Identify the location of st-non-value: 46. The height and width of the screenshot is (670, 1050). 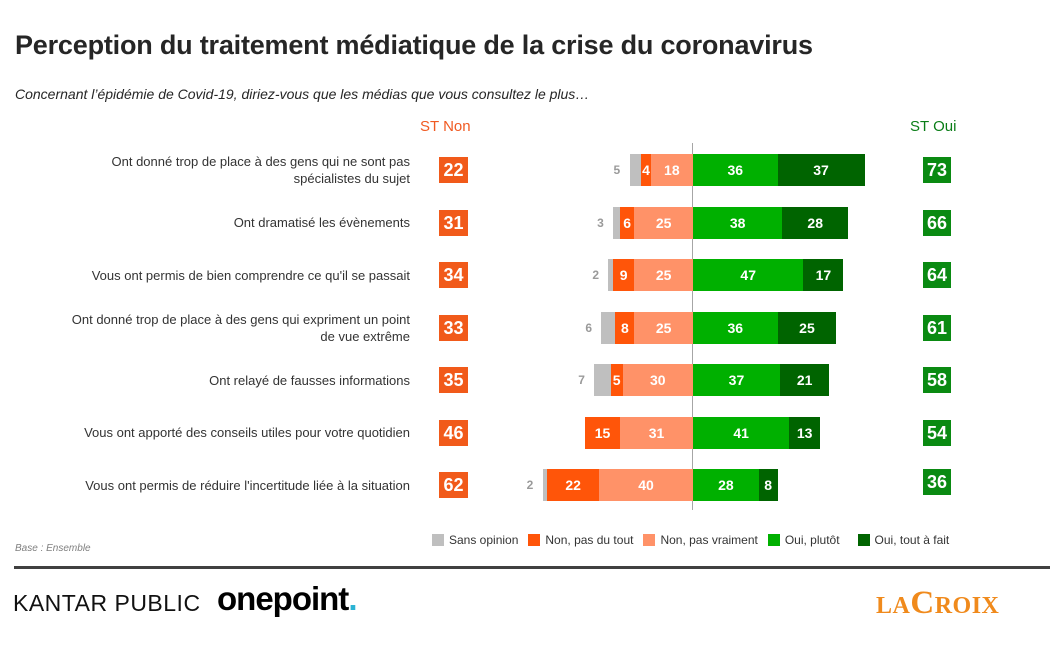
(453, 432).